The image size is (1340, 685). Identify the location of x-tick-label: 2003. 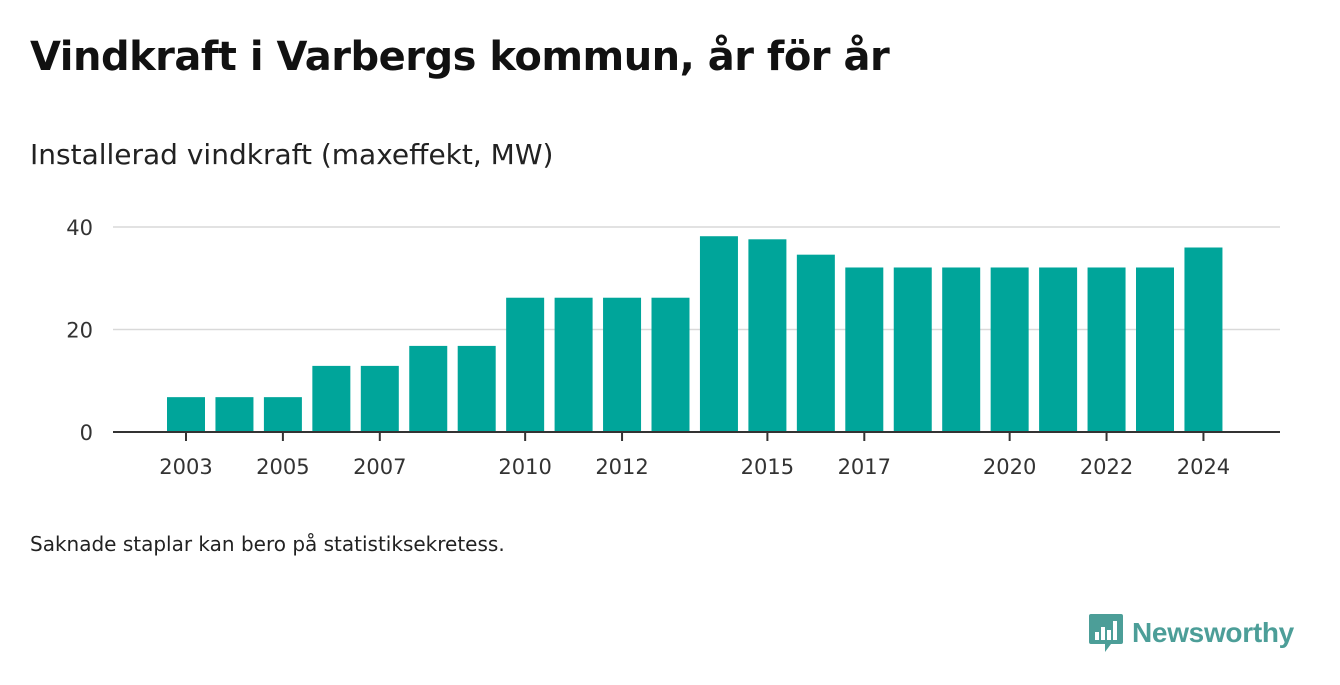
(185, 467).